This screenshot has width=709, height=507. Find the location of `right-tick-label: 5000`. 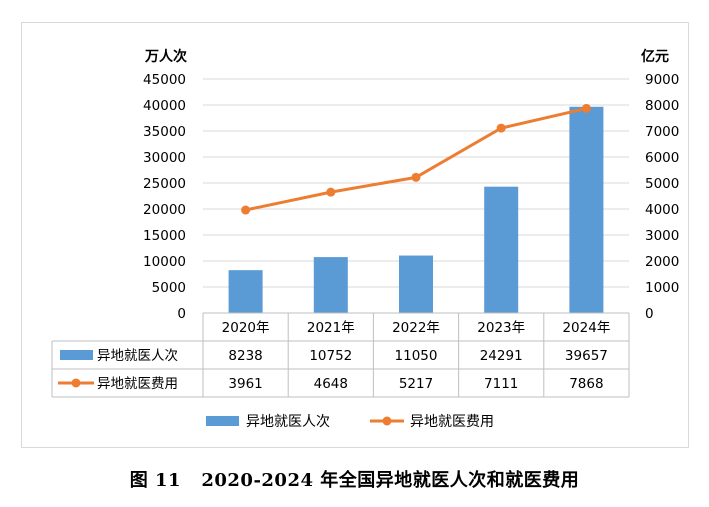

right-tick-label: 5000 is located at coordinates (662, 184).